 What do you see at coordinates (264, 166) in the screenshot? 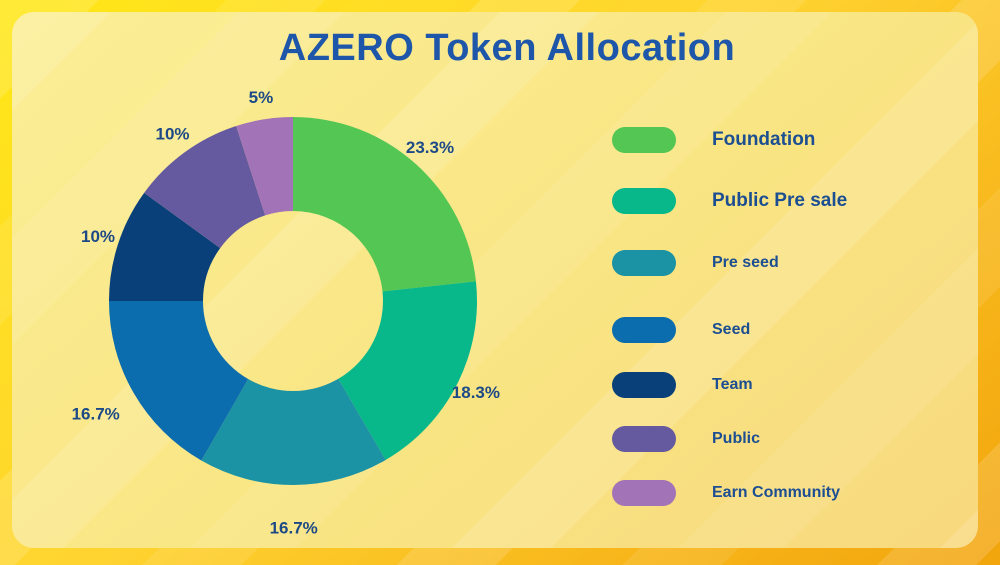
I see `donut-slice-earn-community` at bounding box center [264, 166].